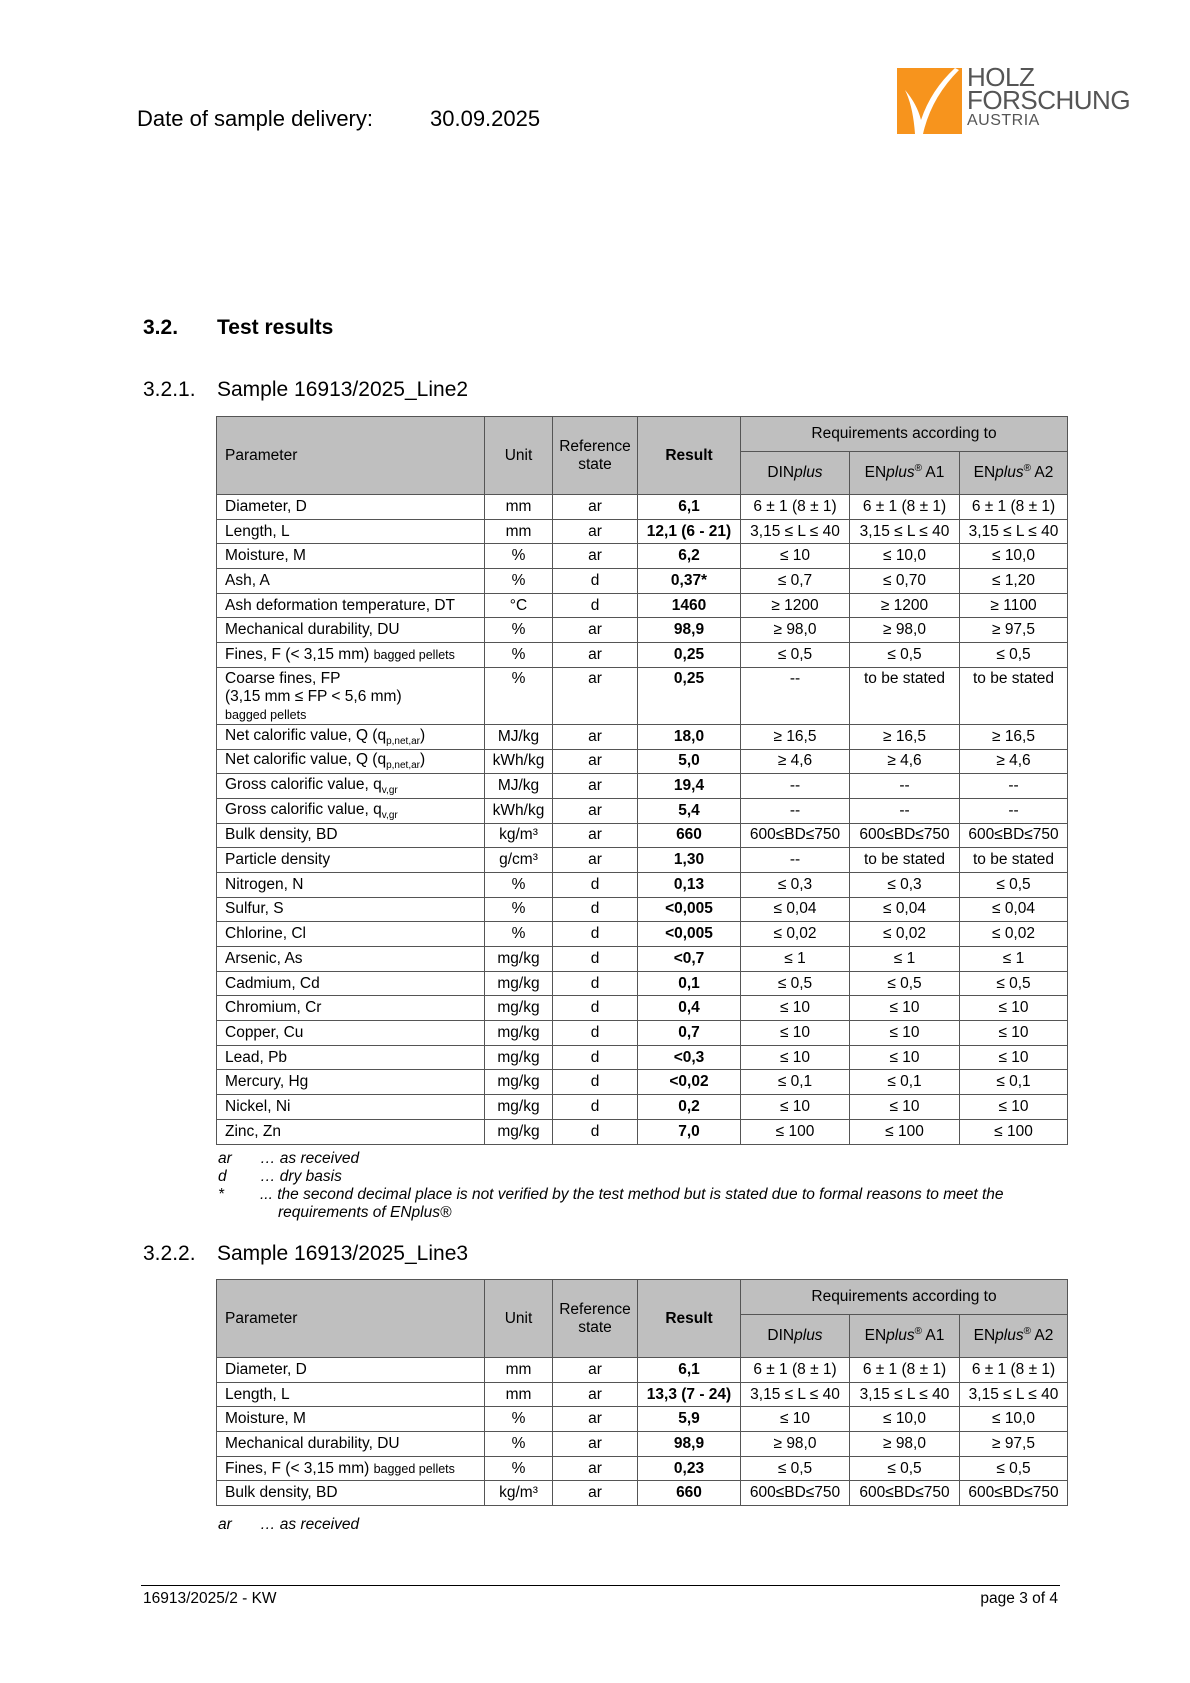  Describe the element at coordinates (900, 1336) in the screenshot. I see `a1-plus: plus` at that location.